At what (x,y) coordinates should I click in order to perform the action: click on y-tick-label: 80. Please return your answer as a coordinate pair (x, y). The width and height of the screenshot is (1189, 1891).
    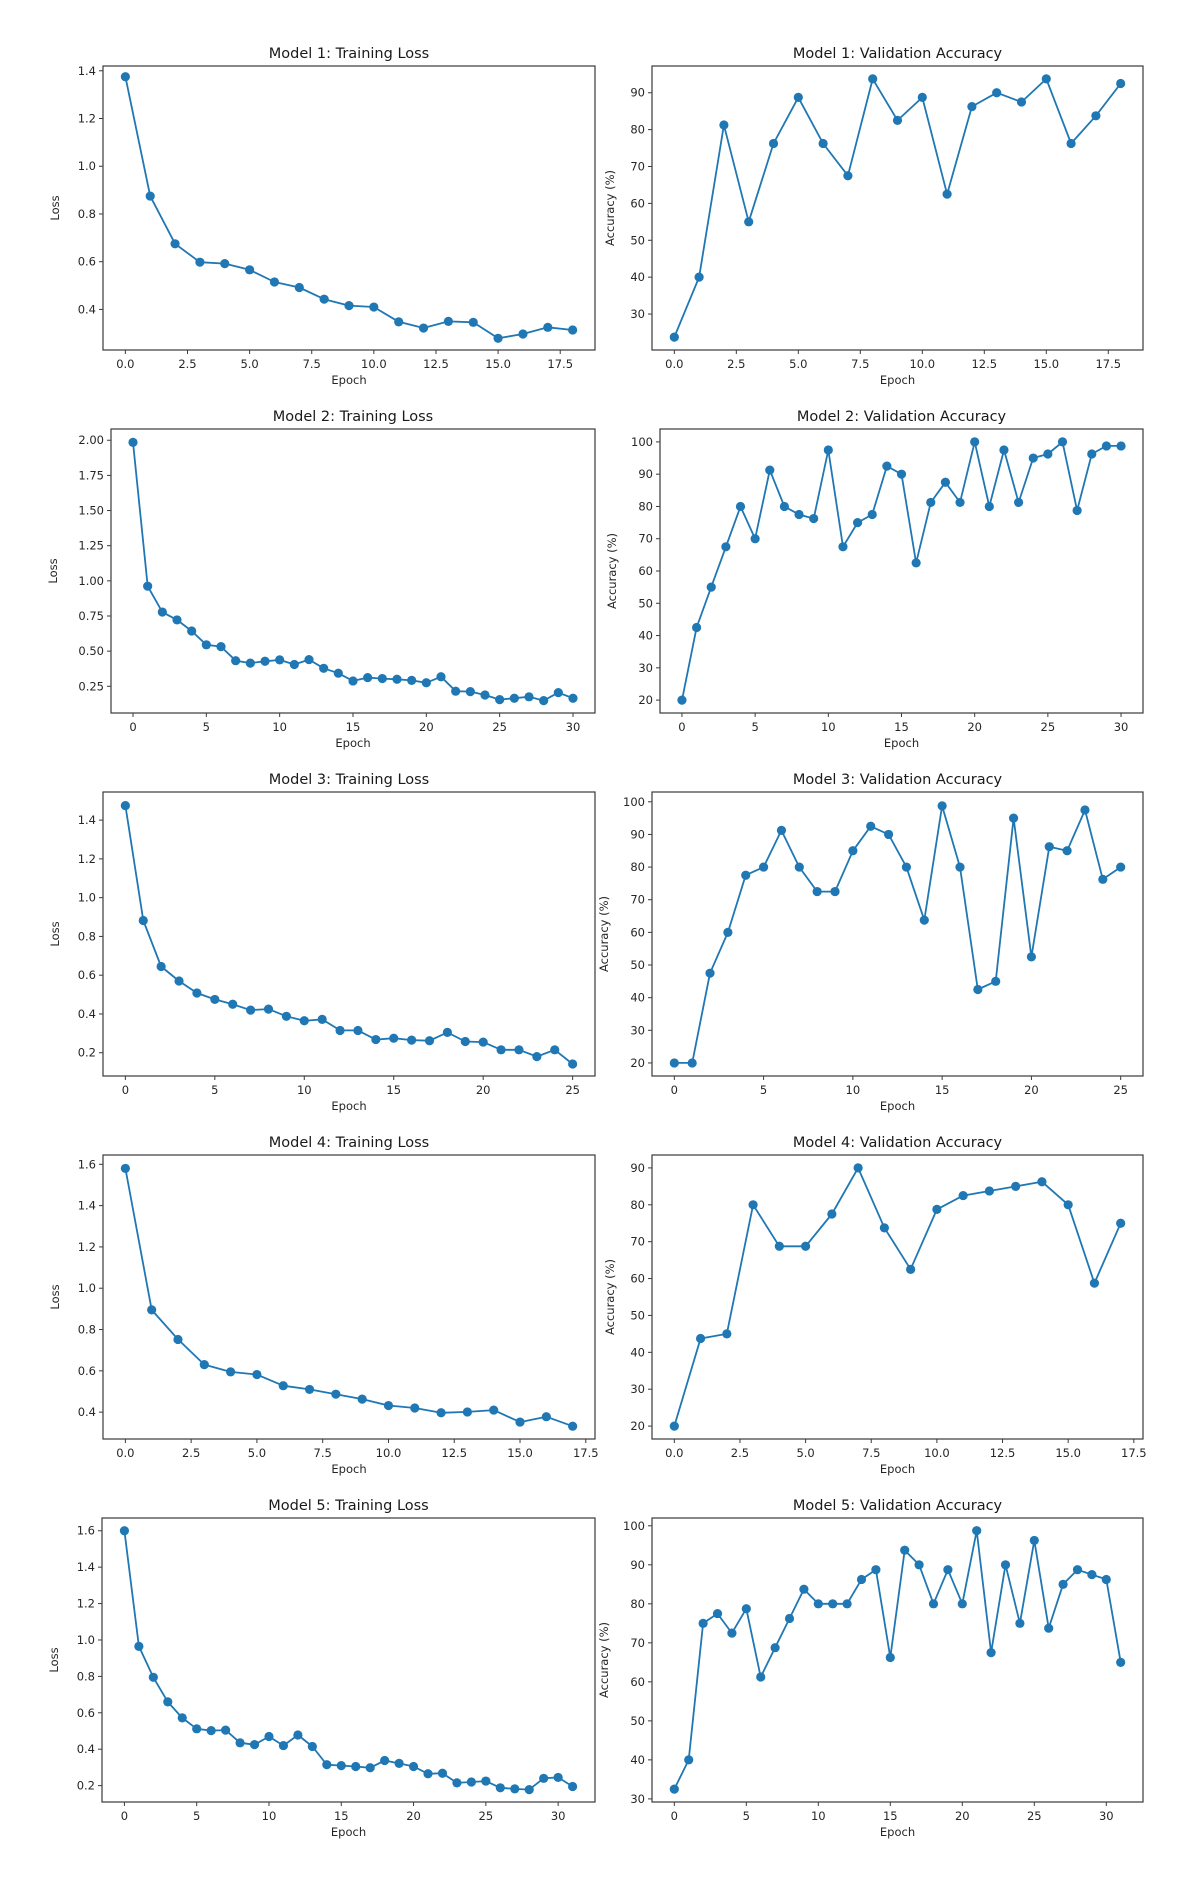
    Looking at the image, I should click on (637, 867).